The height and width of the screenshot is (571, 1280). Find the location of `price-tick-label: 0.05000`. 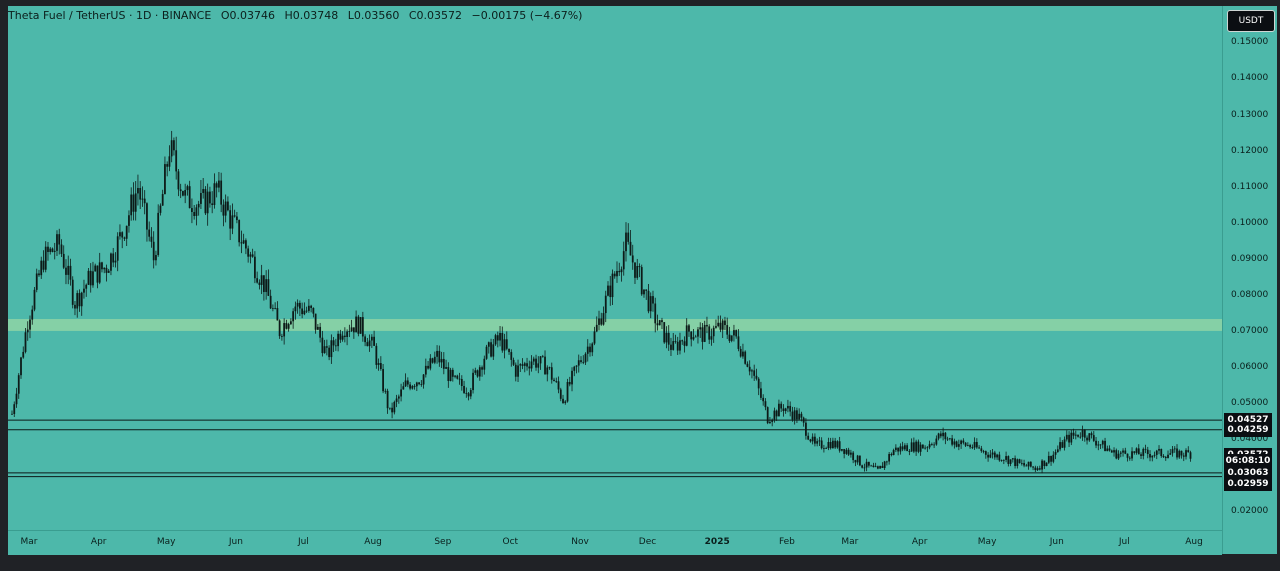

price-tick-label: 0.05000 is located at coordinates (1250, 403).